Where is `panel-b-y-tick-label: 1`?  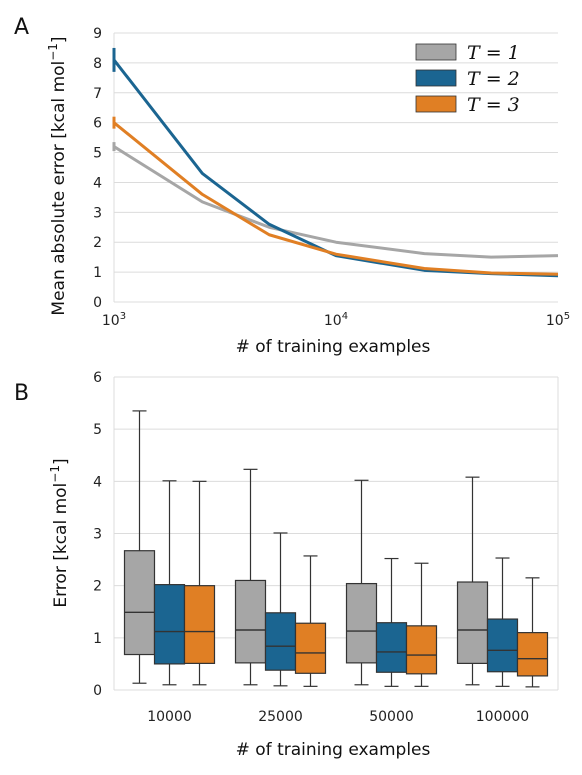
panel-b-y-tick-label: 1 is located at coordinates (97, 639).